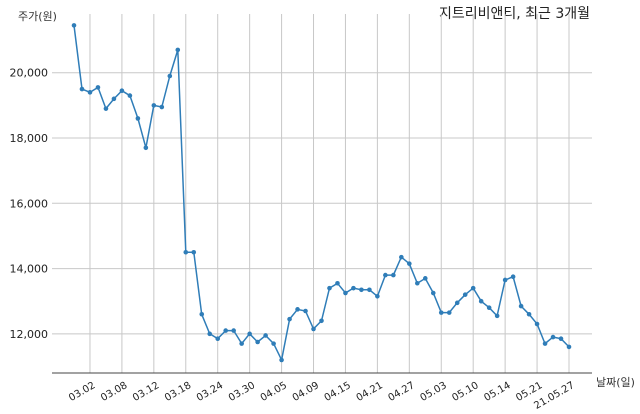  What do you see at coordinates (178, 392) in the screenshot?
I see `x-tick-label: 03.18` at bounding box center [178, 392].